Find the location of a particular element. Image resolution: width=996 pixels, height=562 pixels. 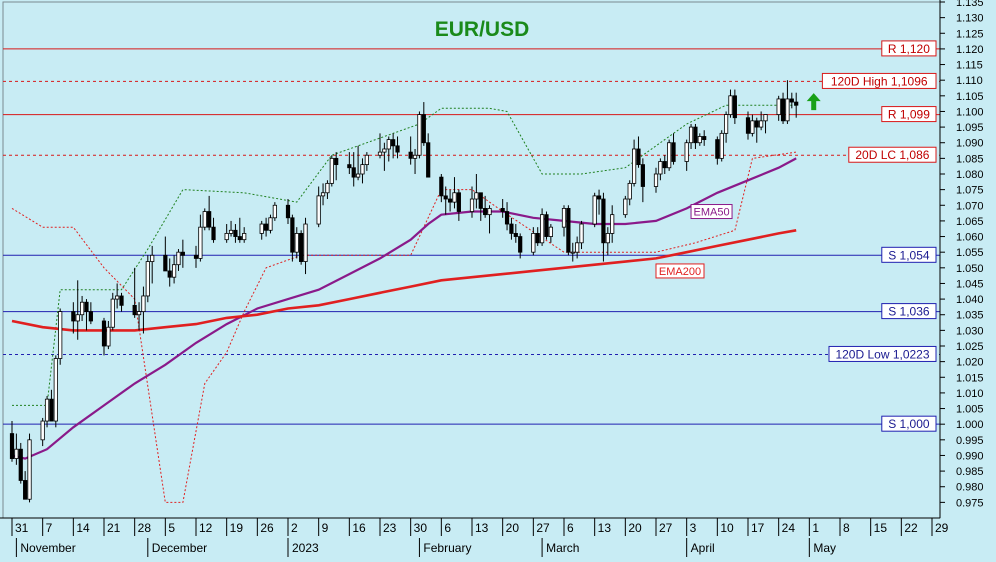

x-tick-label: 13 is located at coordinates (605, 528).